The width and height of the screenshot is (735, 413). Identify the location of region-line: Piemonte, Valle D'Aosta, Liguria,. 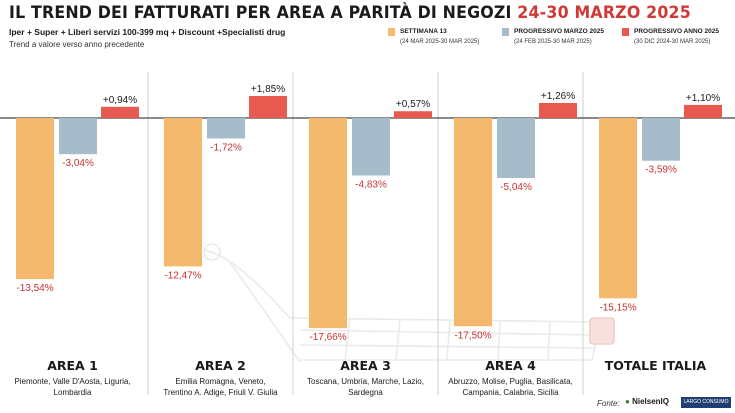
(72, 381).